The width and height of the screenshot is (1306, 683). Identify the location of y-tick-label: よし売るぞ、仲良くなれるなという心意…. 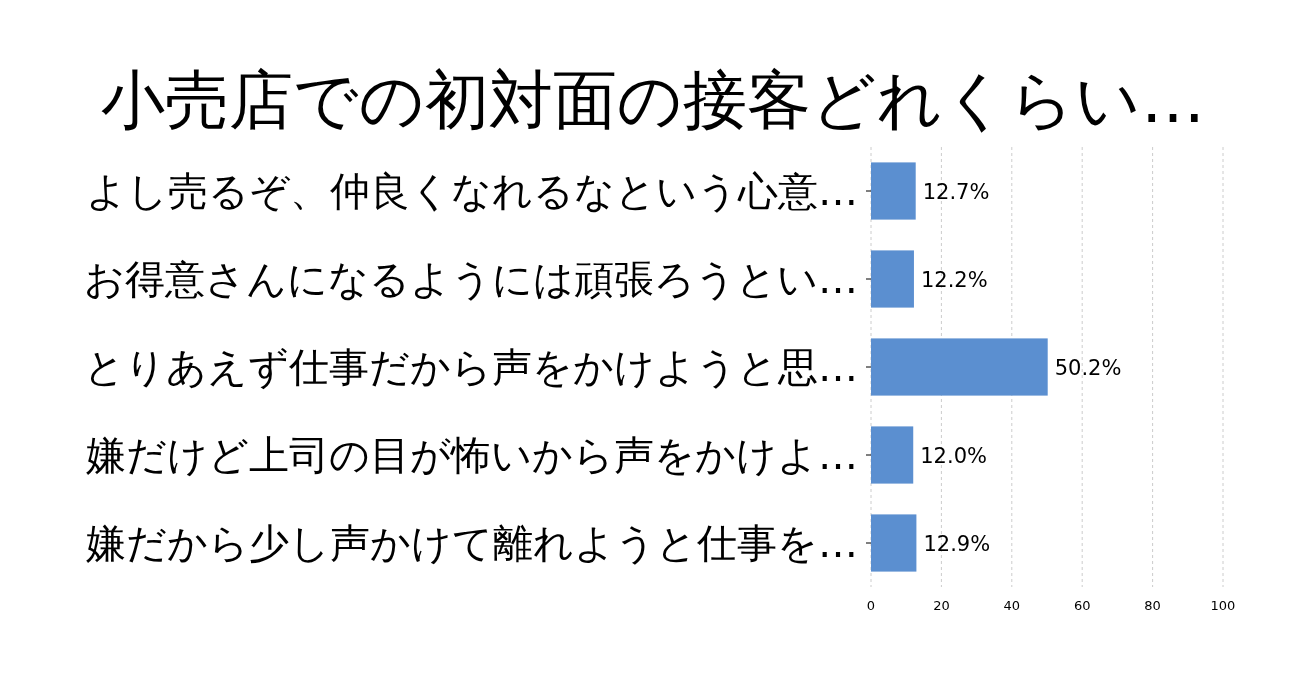
(472, 191).